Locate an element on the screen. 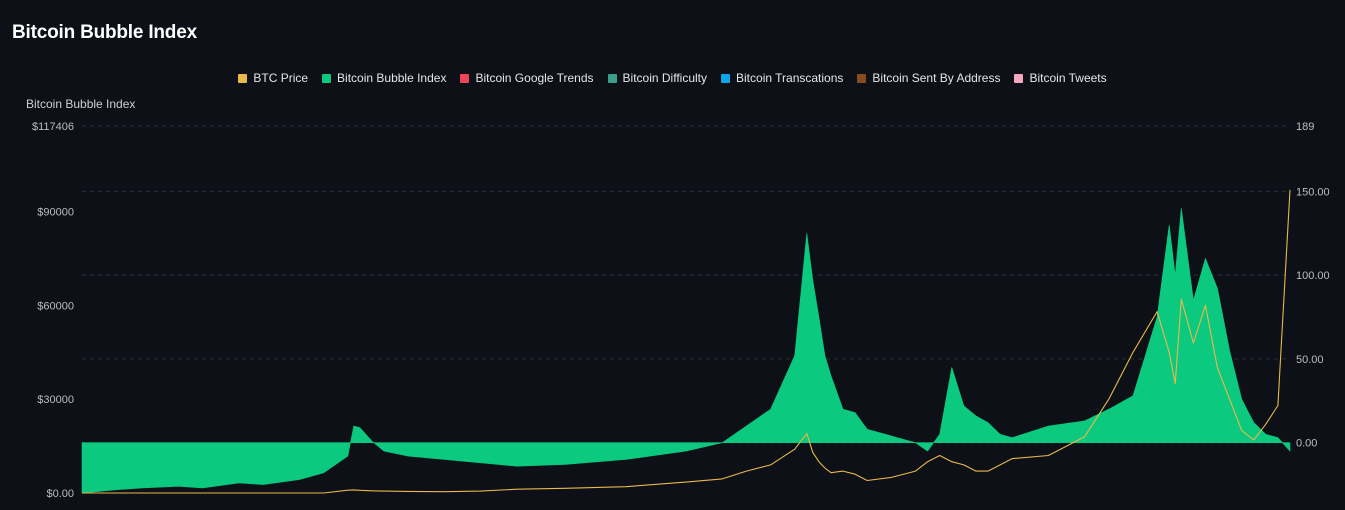  right-tick-label: 50.00 is located at coordinates (1310, 360).